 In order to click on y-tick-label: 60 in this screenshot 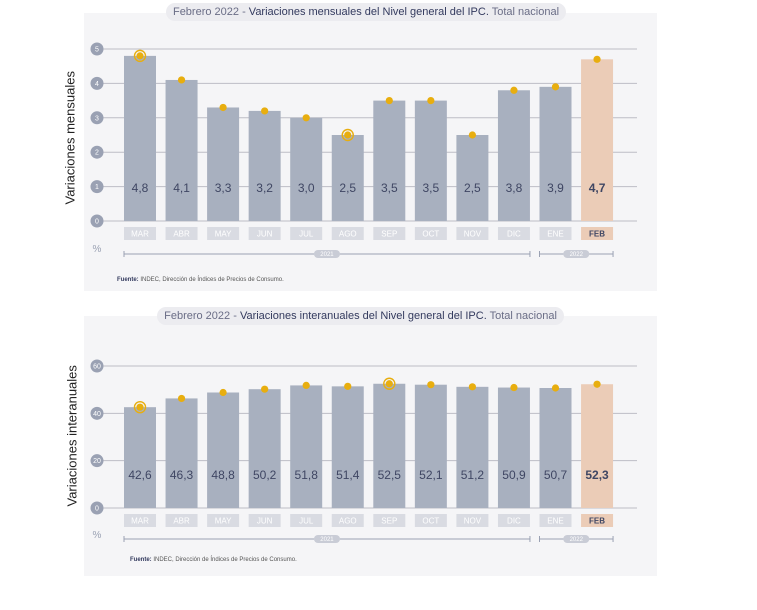, I will do `click(97, 367)`.